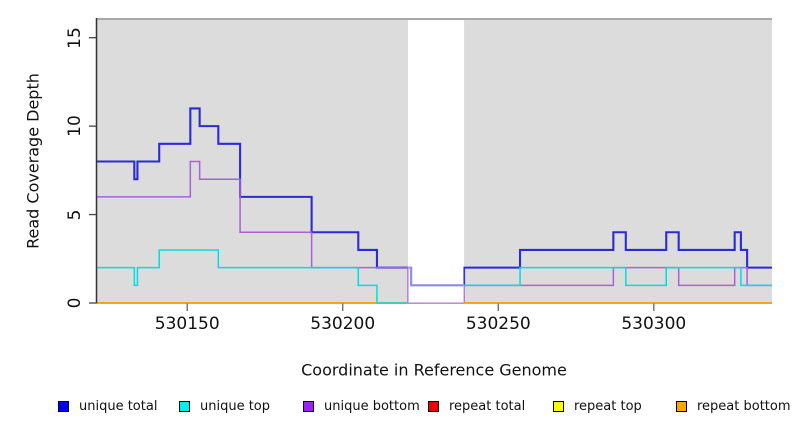 The image size is (792, 432). What do you see at coordinates (343, 324) in the screenshot?
I see `x-tick-label: 530200` at bounding box center [343, 324].